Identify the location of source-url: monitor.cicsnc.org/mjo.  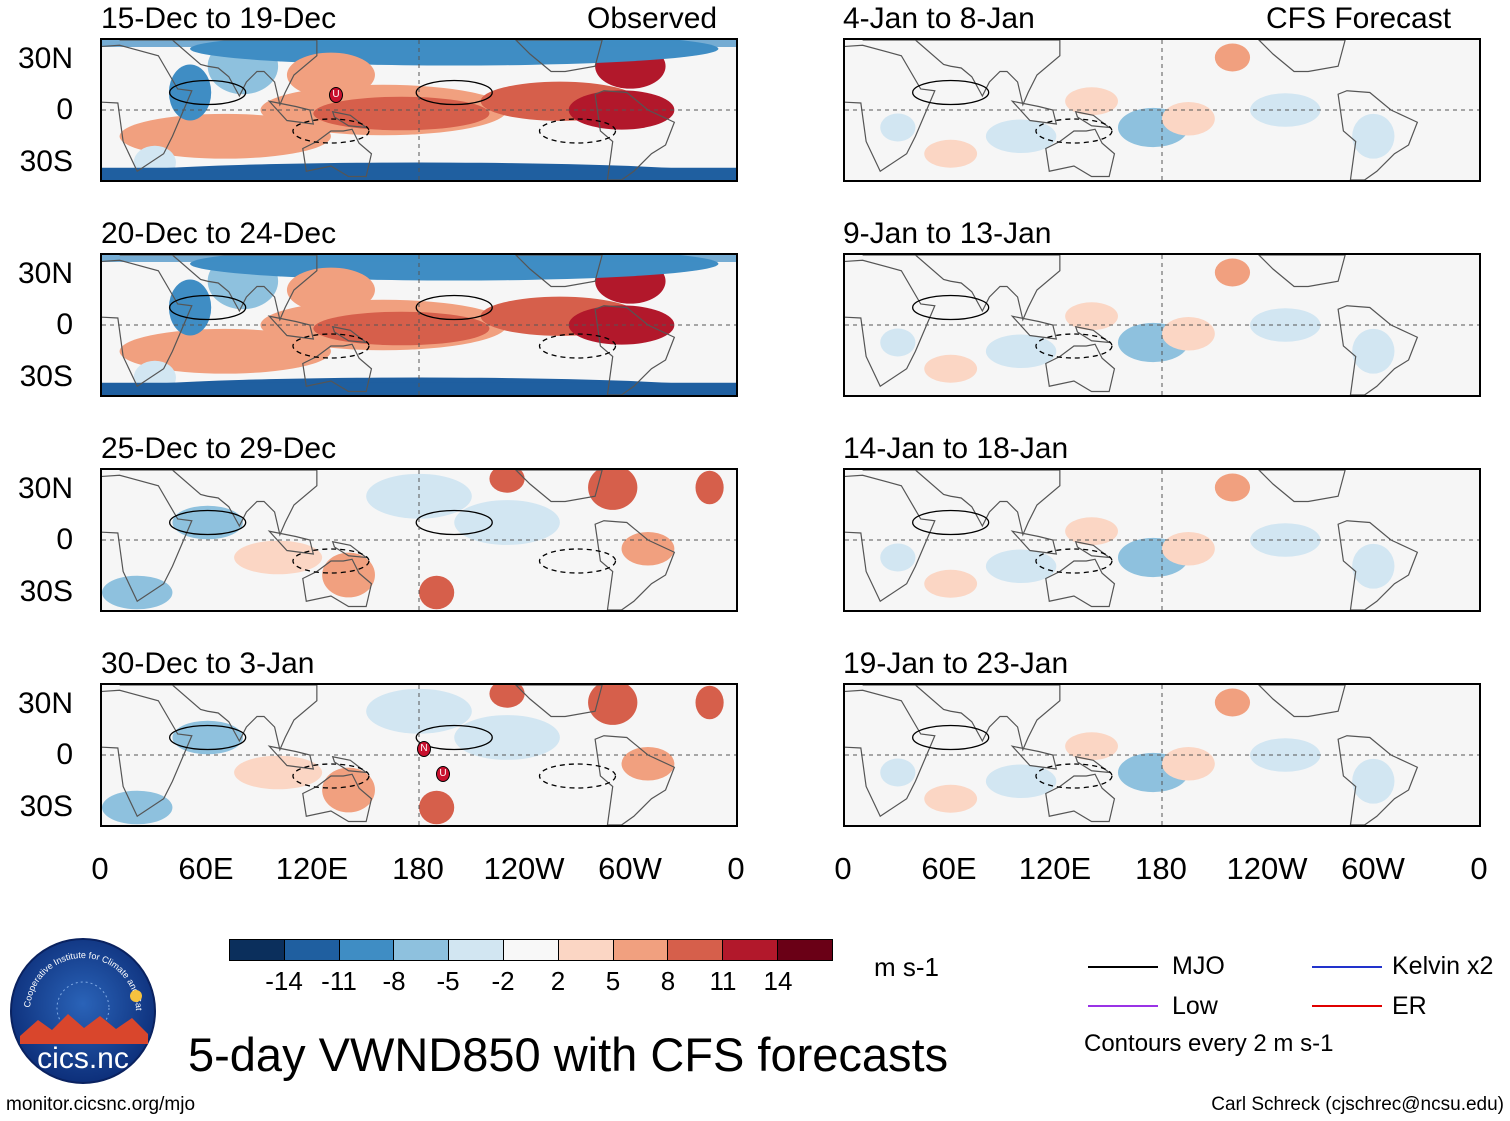
(101, 1104).